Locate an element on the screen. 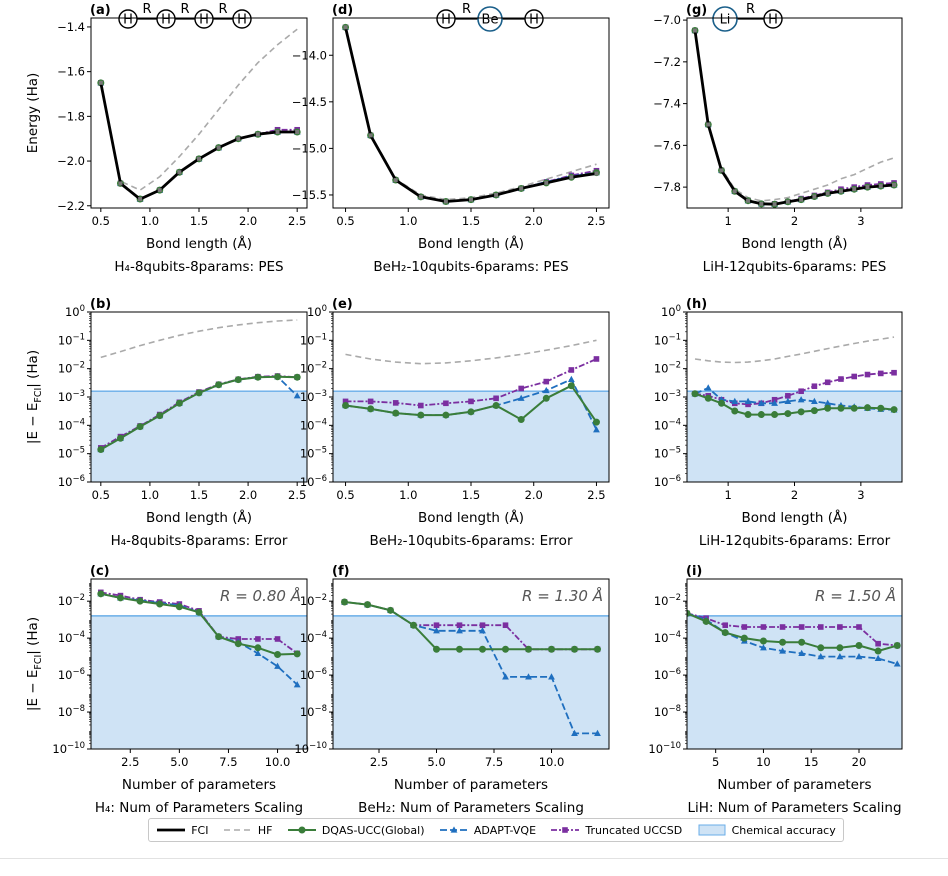  y-tick-label: −7.6 is located at coordinates (667, 145).